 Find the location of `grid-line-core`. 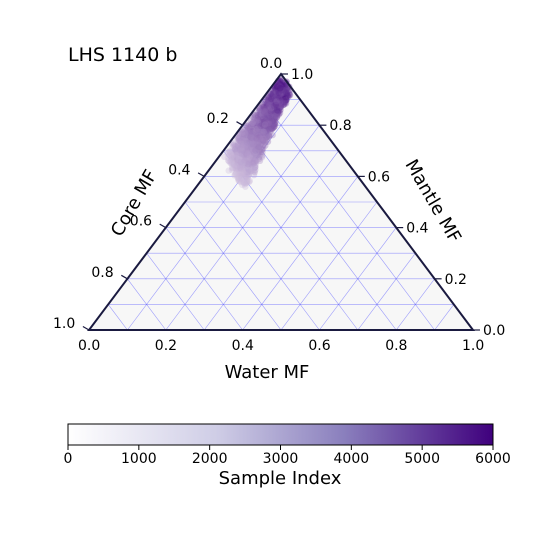

grid-line-core is located at coordinates (348, 215).